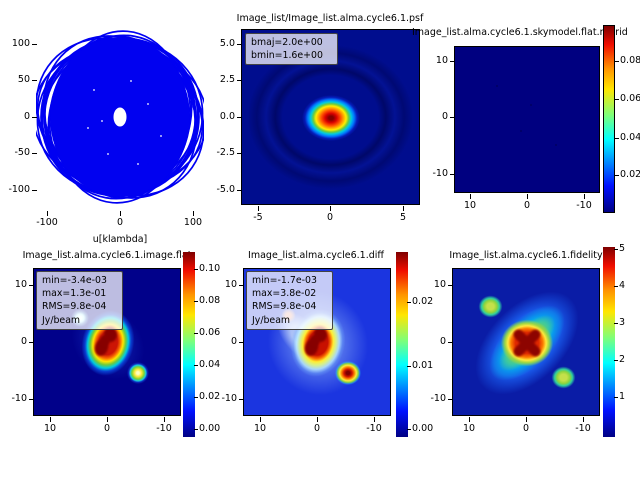  What do you see at coordinates (583, 426) in the screenshot?
I see `fidelity-xtick-label: -10` at bounding box center [583, 426].